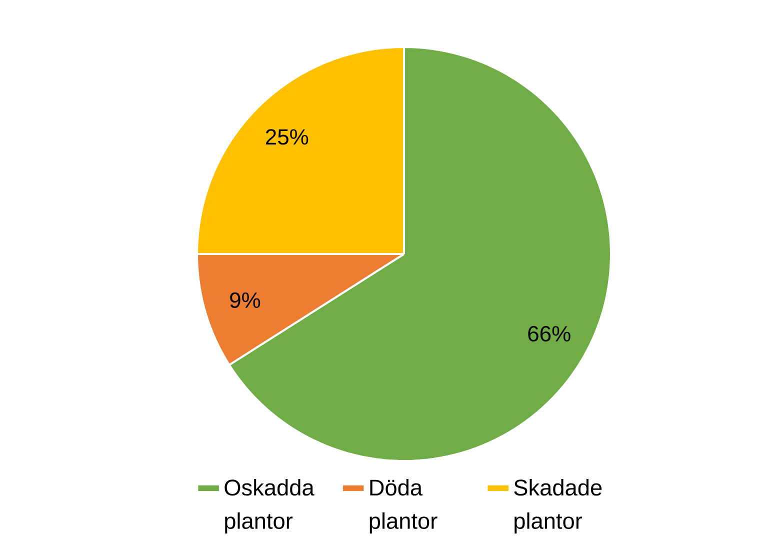 This screenshot has width=776, height=554. I want to click on data-label: 66%, so click(549, 334).